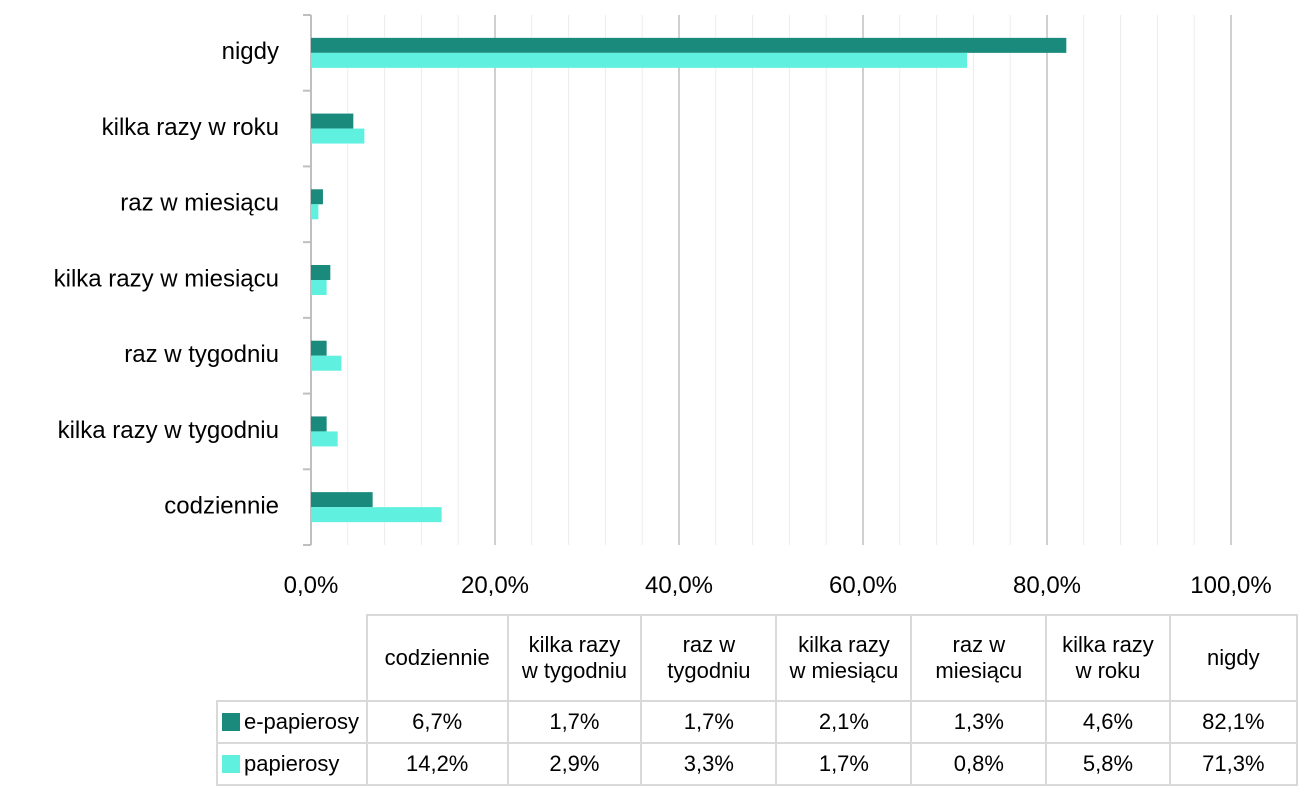 This screenshot has height=792, width=1298. I want to click on x-tick-label: 100,0%, so click(1230, 585).